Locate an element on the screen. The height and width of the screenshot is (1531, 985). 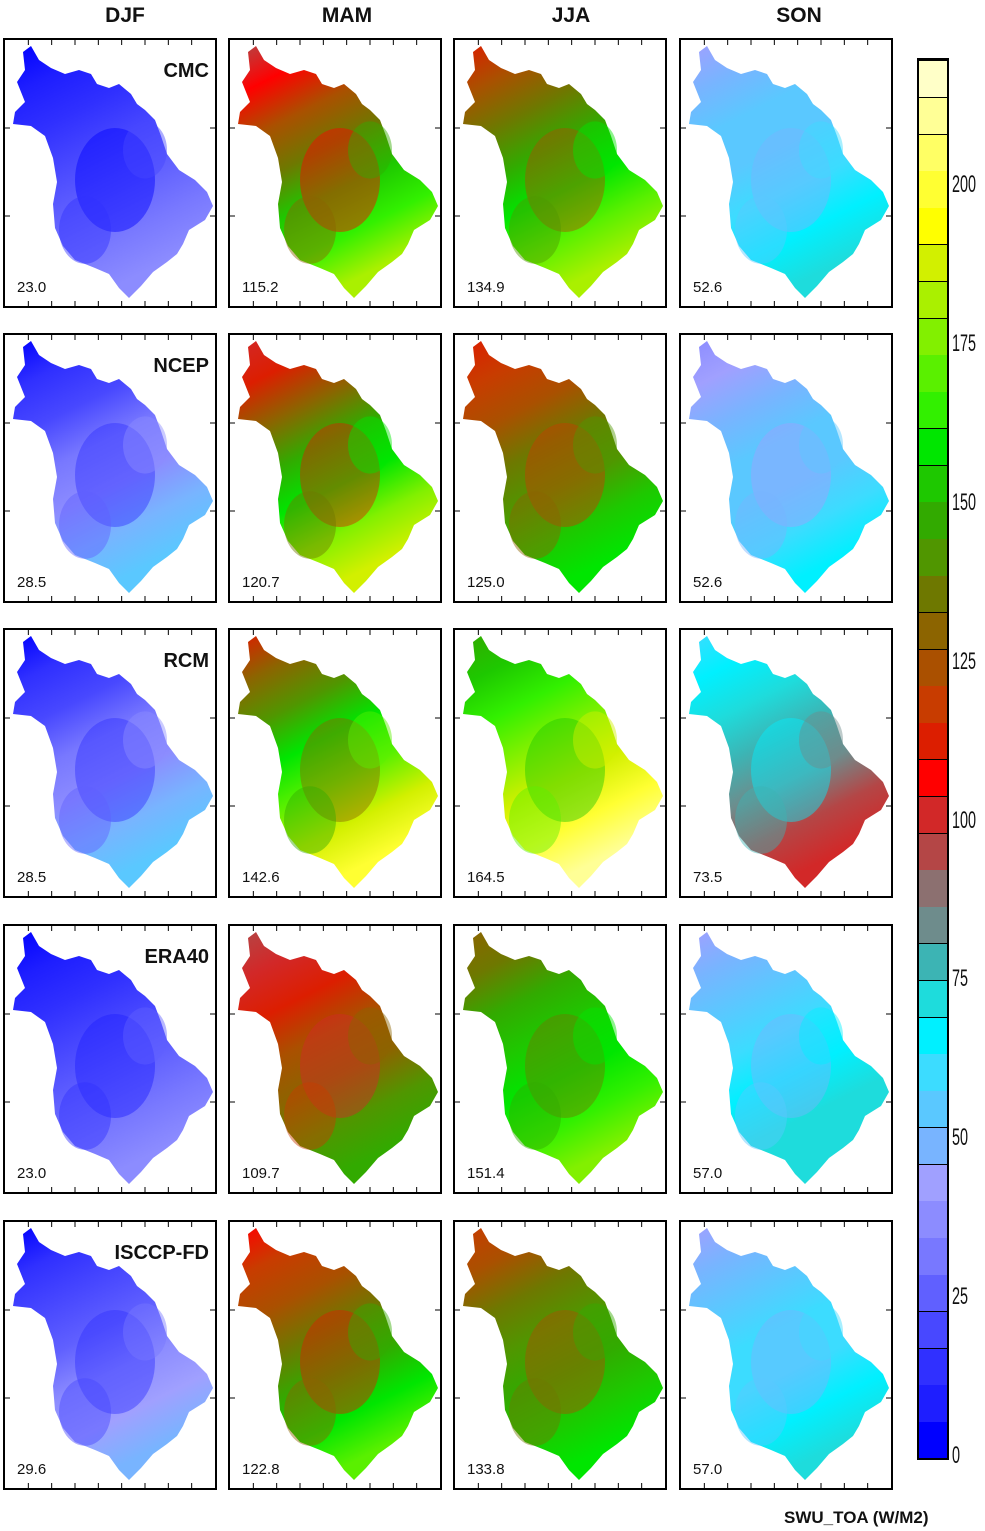
colorbar-tick-label: 25 is located at coordinates (960, 1297).